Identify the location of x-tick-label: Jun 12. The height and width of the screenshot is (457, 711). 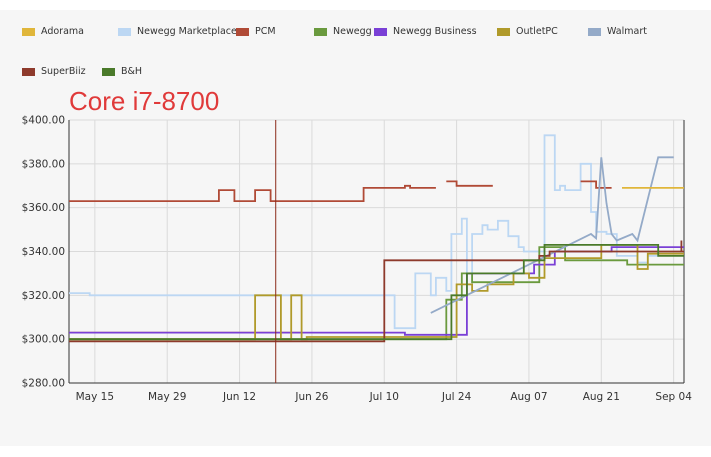
(239, 397).